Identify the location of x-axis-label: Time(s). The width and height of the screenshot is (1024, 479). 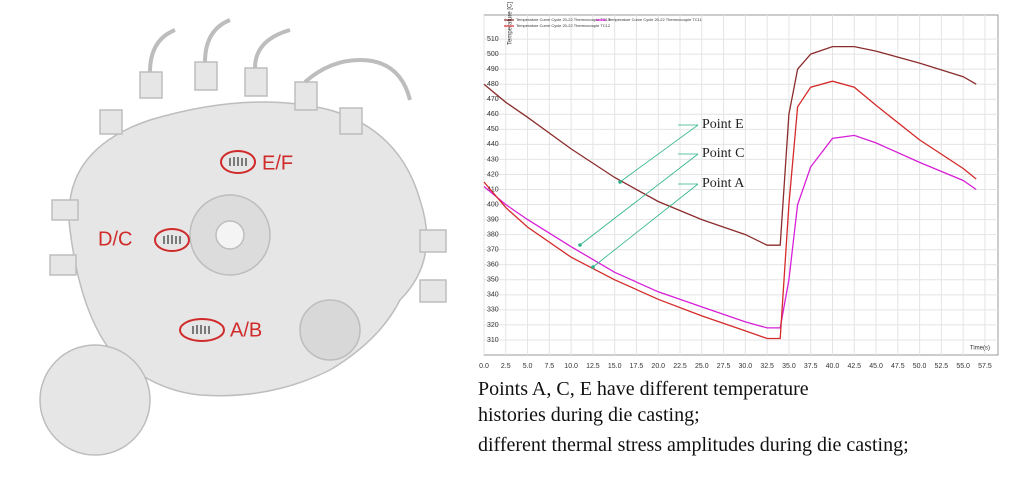
(980, 349).